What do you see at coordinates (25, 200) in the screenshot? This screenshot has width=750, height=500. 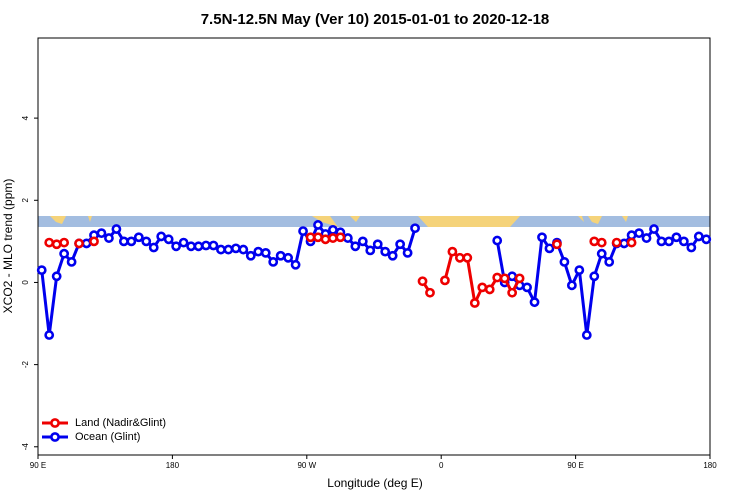 I see `y-tick-label: 2` at bounding box center [25, 200].